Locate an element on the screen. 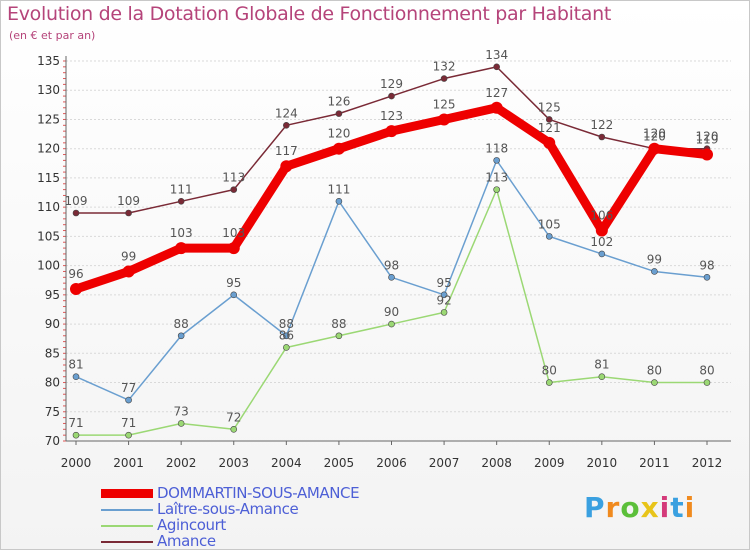 The width and height of the screenshot is (750, 550). data-point-s1-2010 is located at coordinates (602, 254).